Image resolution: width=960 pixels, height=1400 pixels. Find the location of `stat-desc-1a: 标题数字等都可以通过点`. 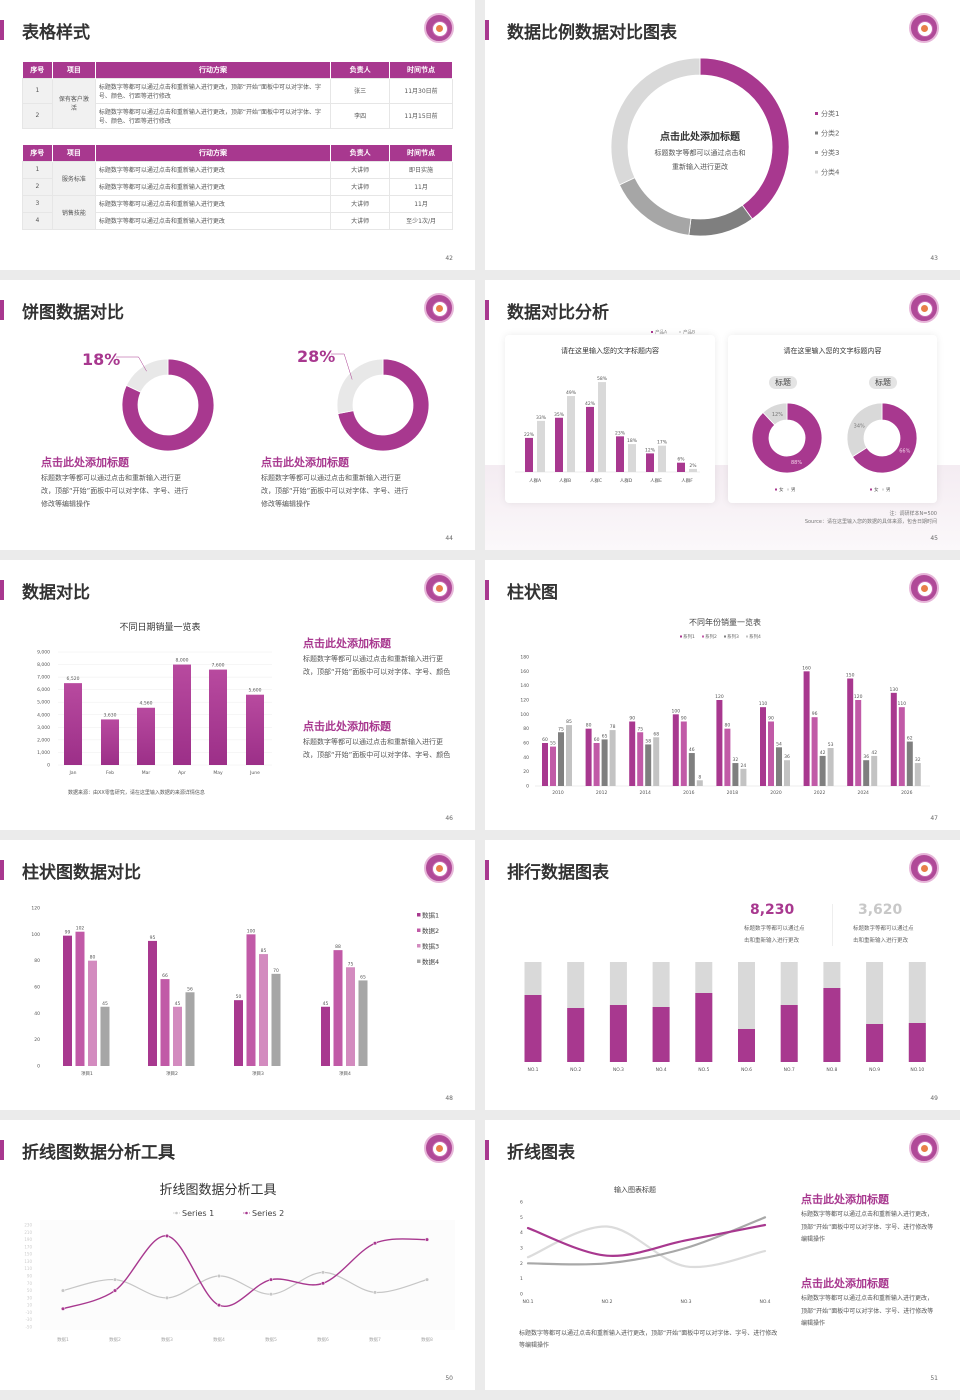

stat-desc-1a: 标题数字等都可以通过点 is located at coordinates (774, 929).